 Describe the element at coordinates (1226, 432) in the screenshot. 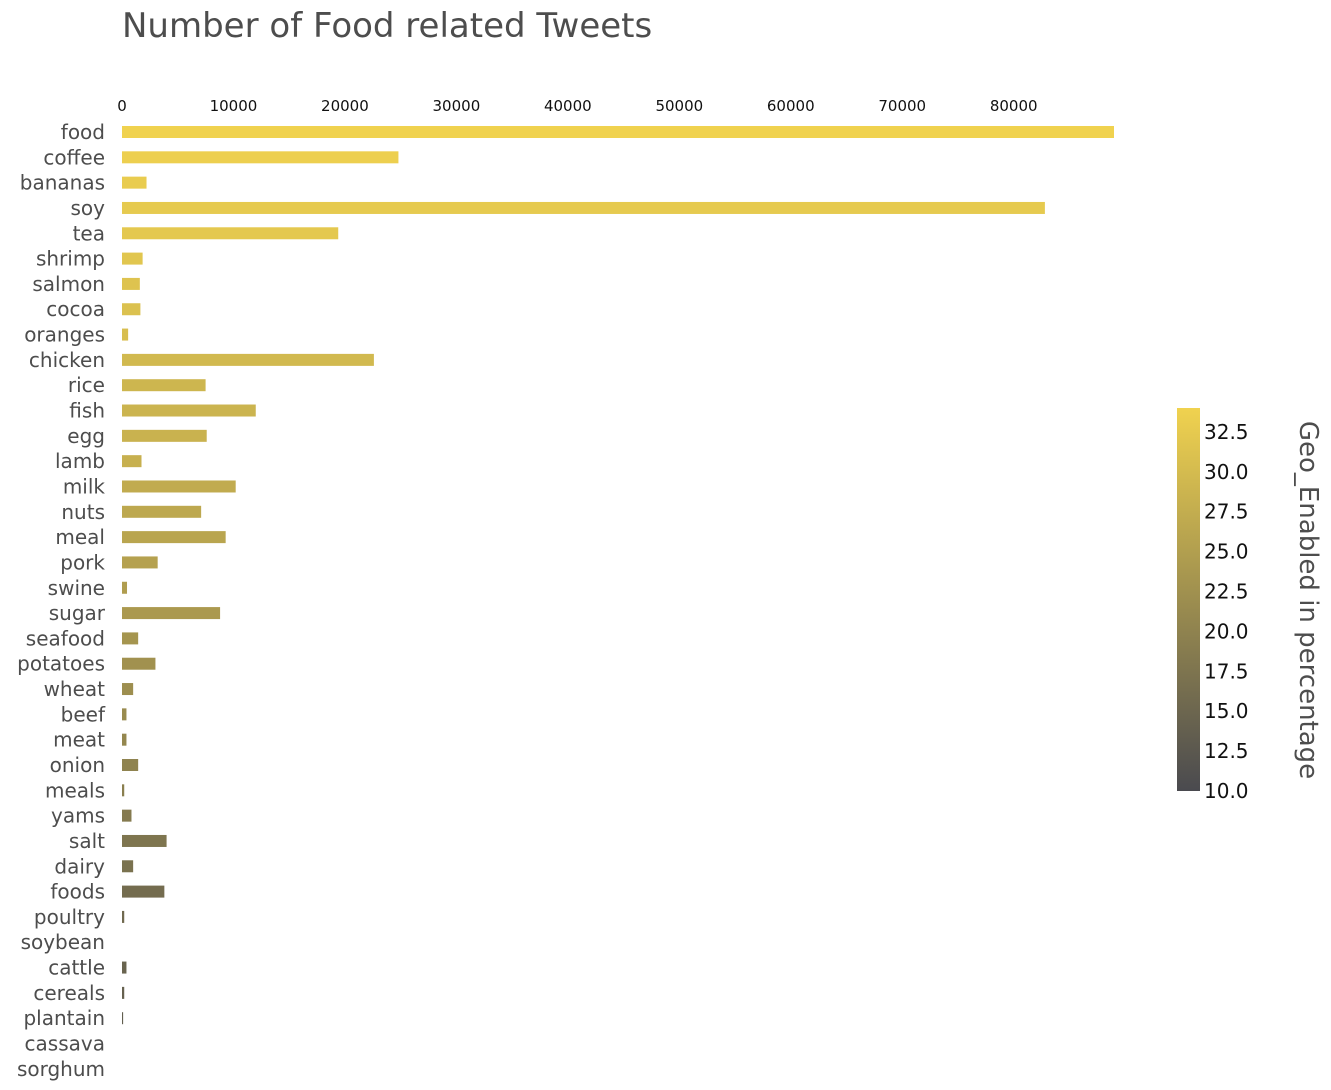

I see `colorbar-tick-label-32-5: 32.5` at that location.